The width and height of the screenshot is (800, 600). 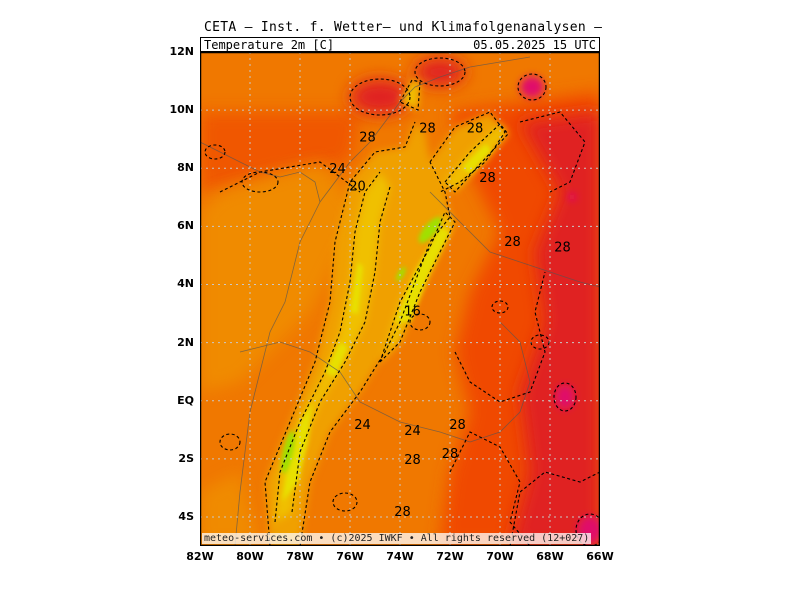 I want to click on lat-label: 4N, so click(x=185, y=284).